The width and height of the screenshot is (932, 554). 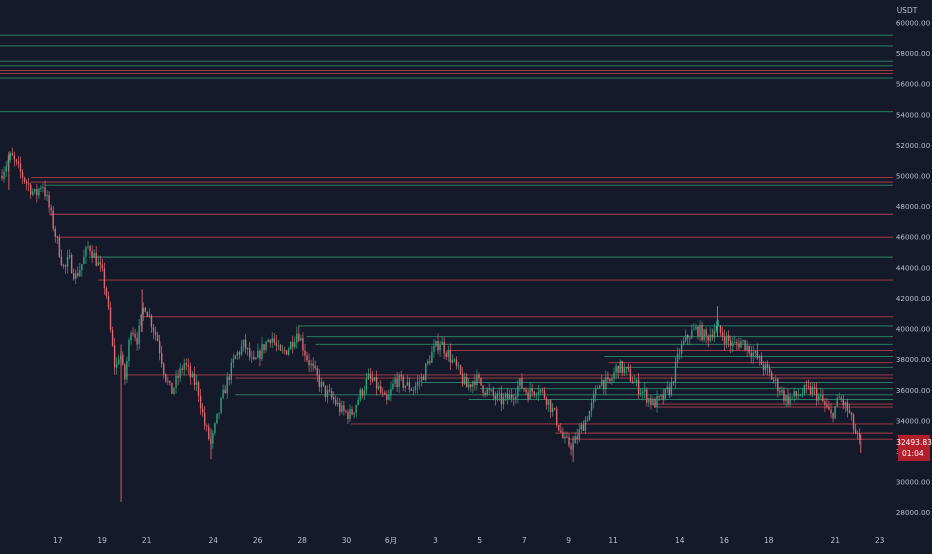 I want to click on currency-label: USDT, so click(x=907, y=10).